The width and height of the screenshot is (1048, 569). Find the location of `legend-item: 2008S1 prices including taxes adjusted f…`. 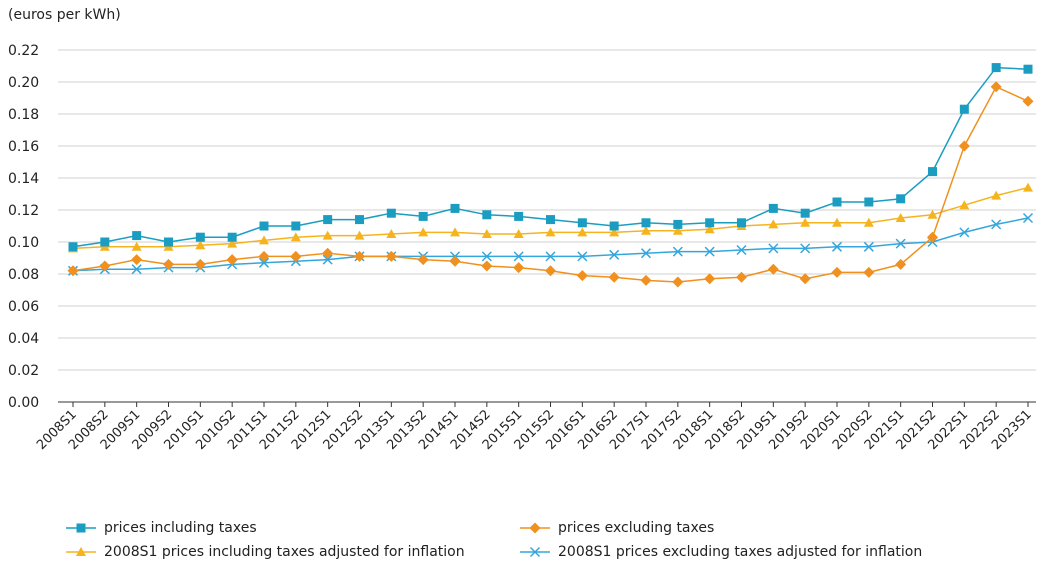

legend-item: 2008S1 prices including taxes adjusted f… is located at coordinates (265, 552).